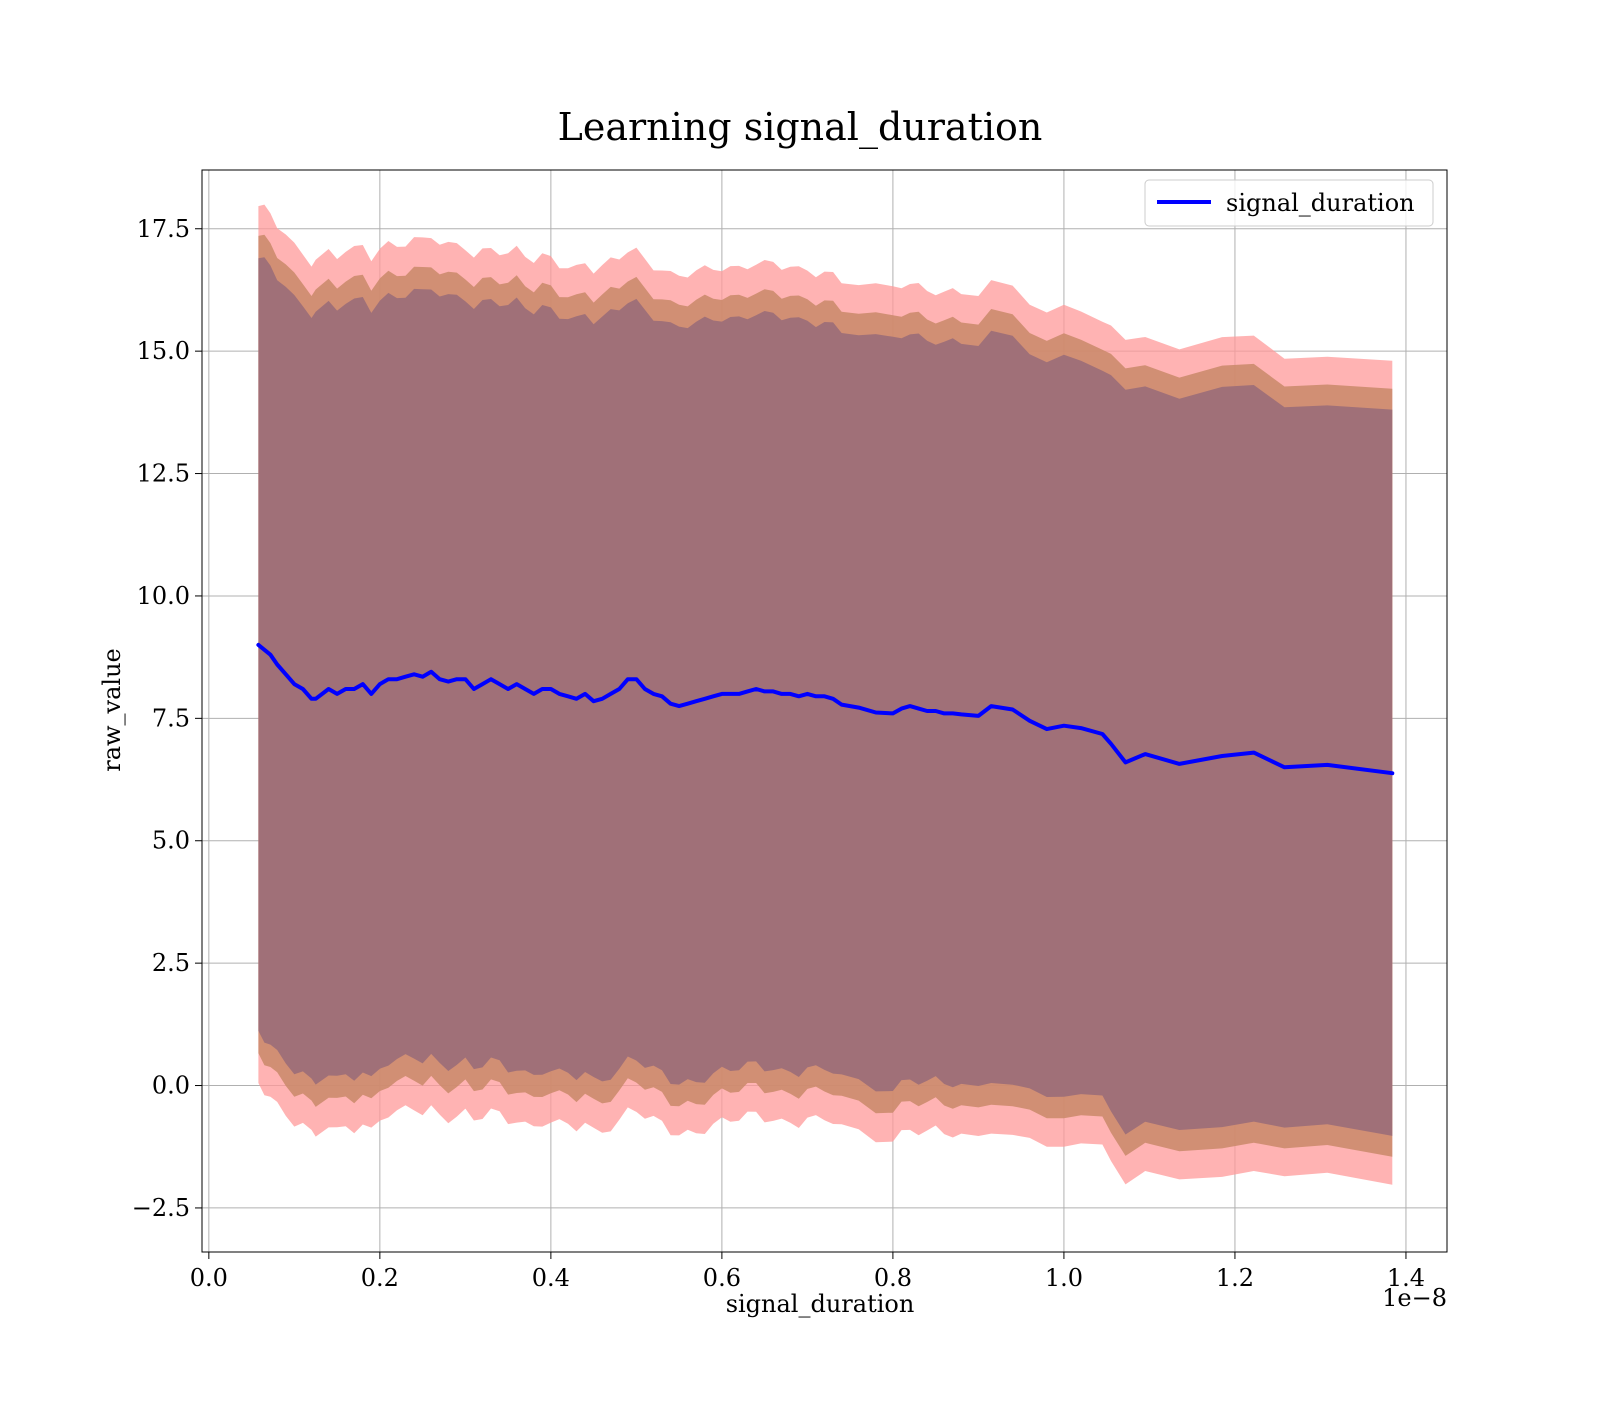 This screenshot has height=1404, width=1600. Describe the element at coordinates (893, 1278) in the screenshot. I see `x-tick-label: 0.8` at that location.